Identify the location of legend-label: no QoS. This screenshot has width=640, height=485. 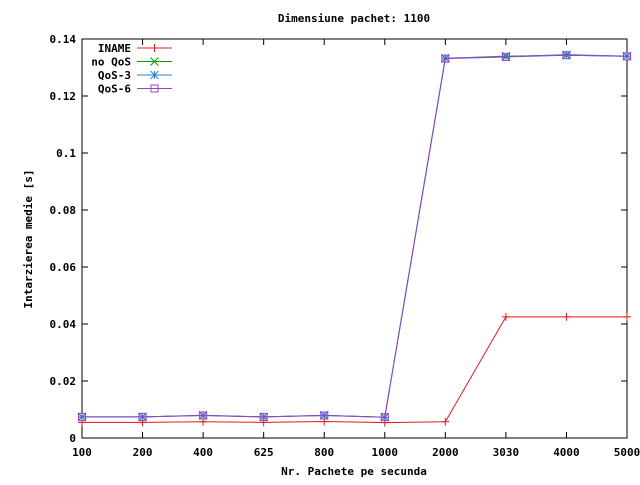
(111, 62).